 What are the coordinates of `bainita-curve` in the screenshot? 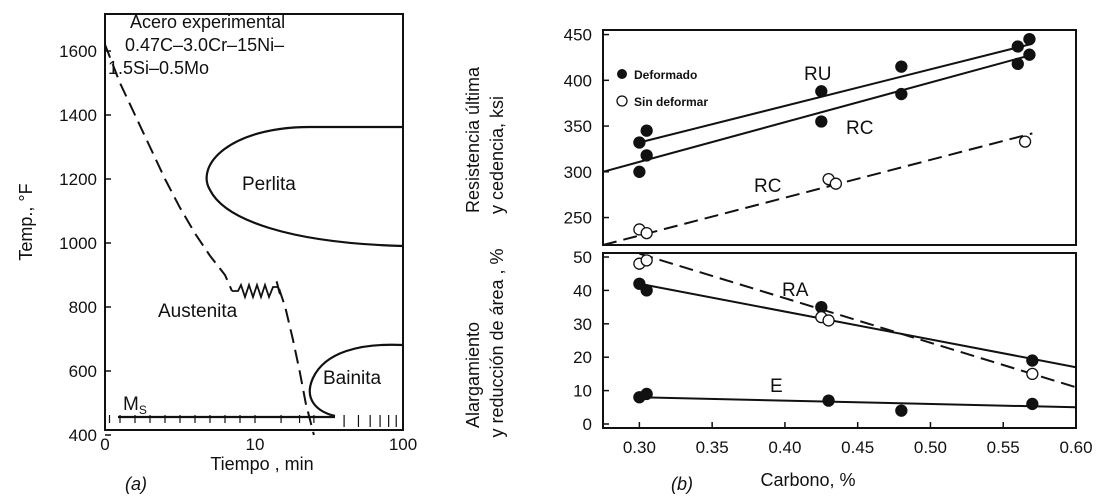 It's located at (356, 380).